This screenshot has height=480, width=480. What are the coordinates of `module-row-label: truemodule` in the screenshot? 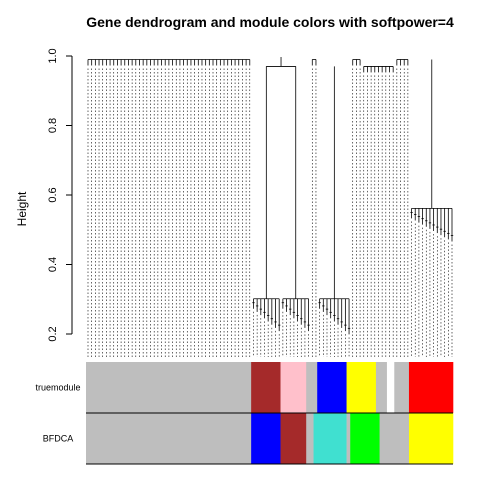 It's located at (57, 388).